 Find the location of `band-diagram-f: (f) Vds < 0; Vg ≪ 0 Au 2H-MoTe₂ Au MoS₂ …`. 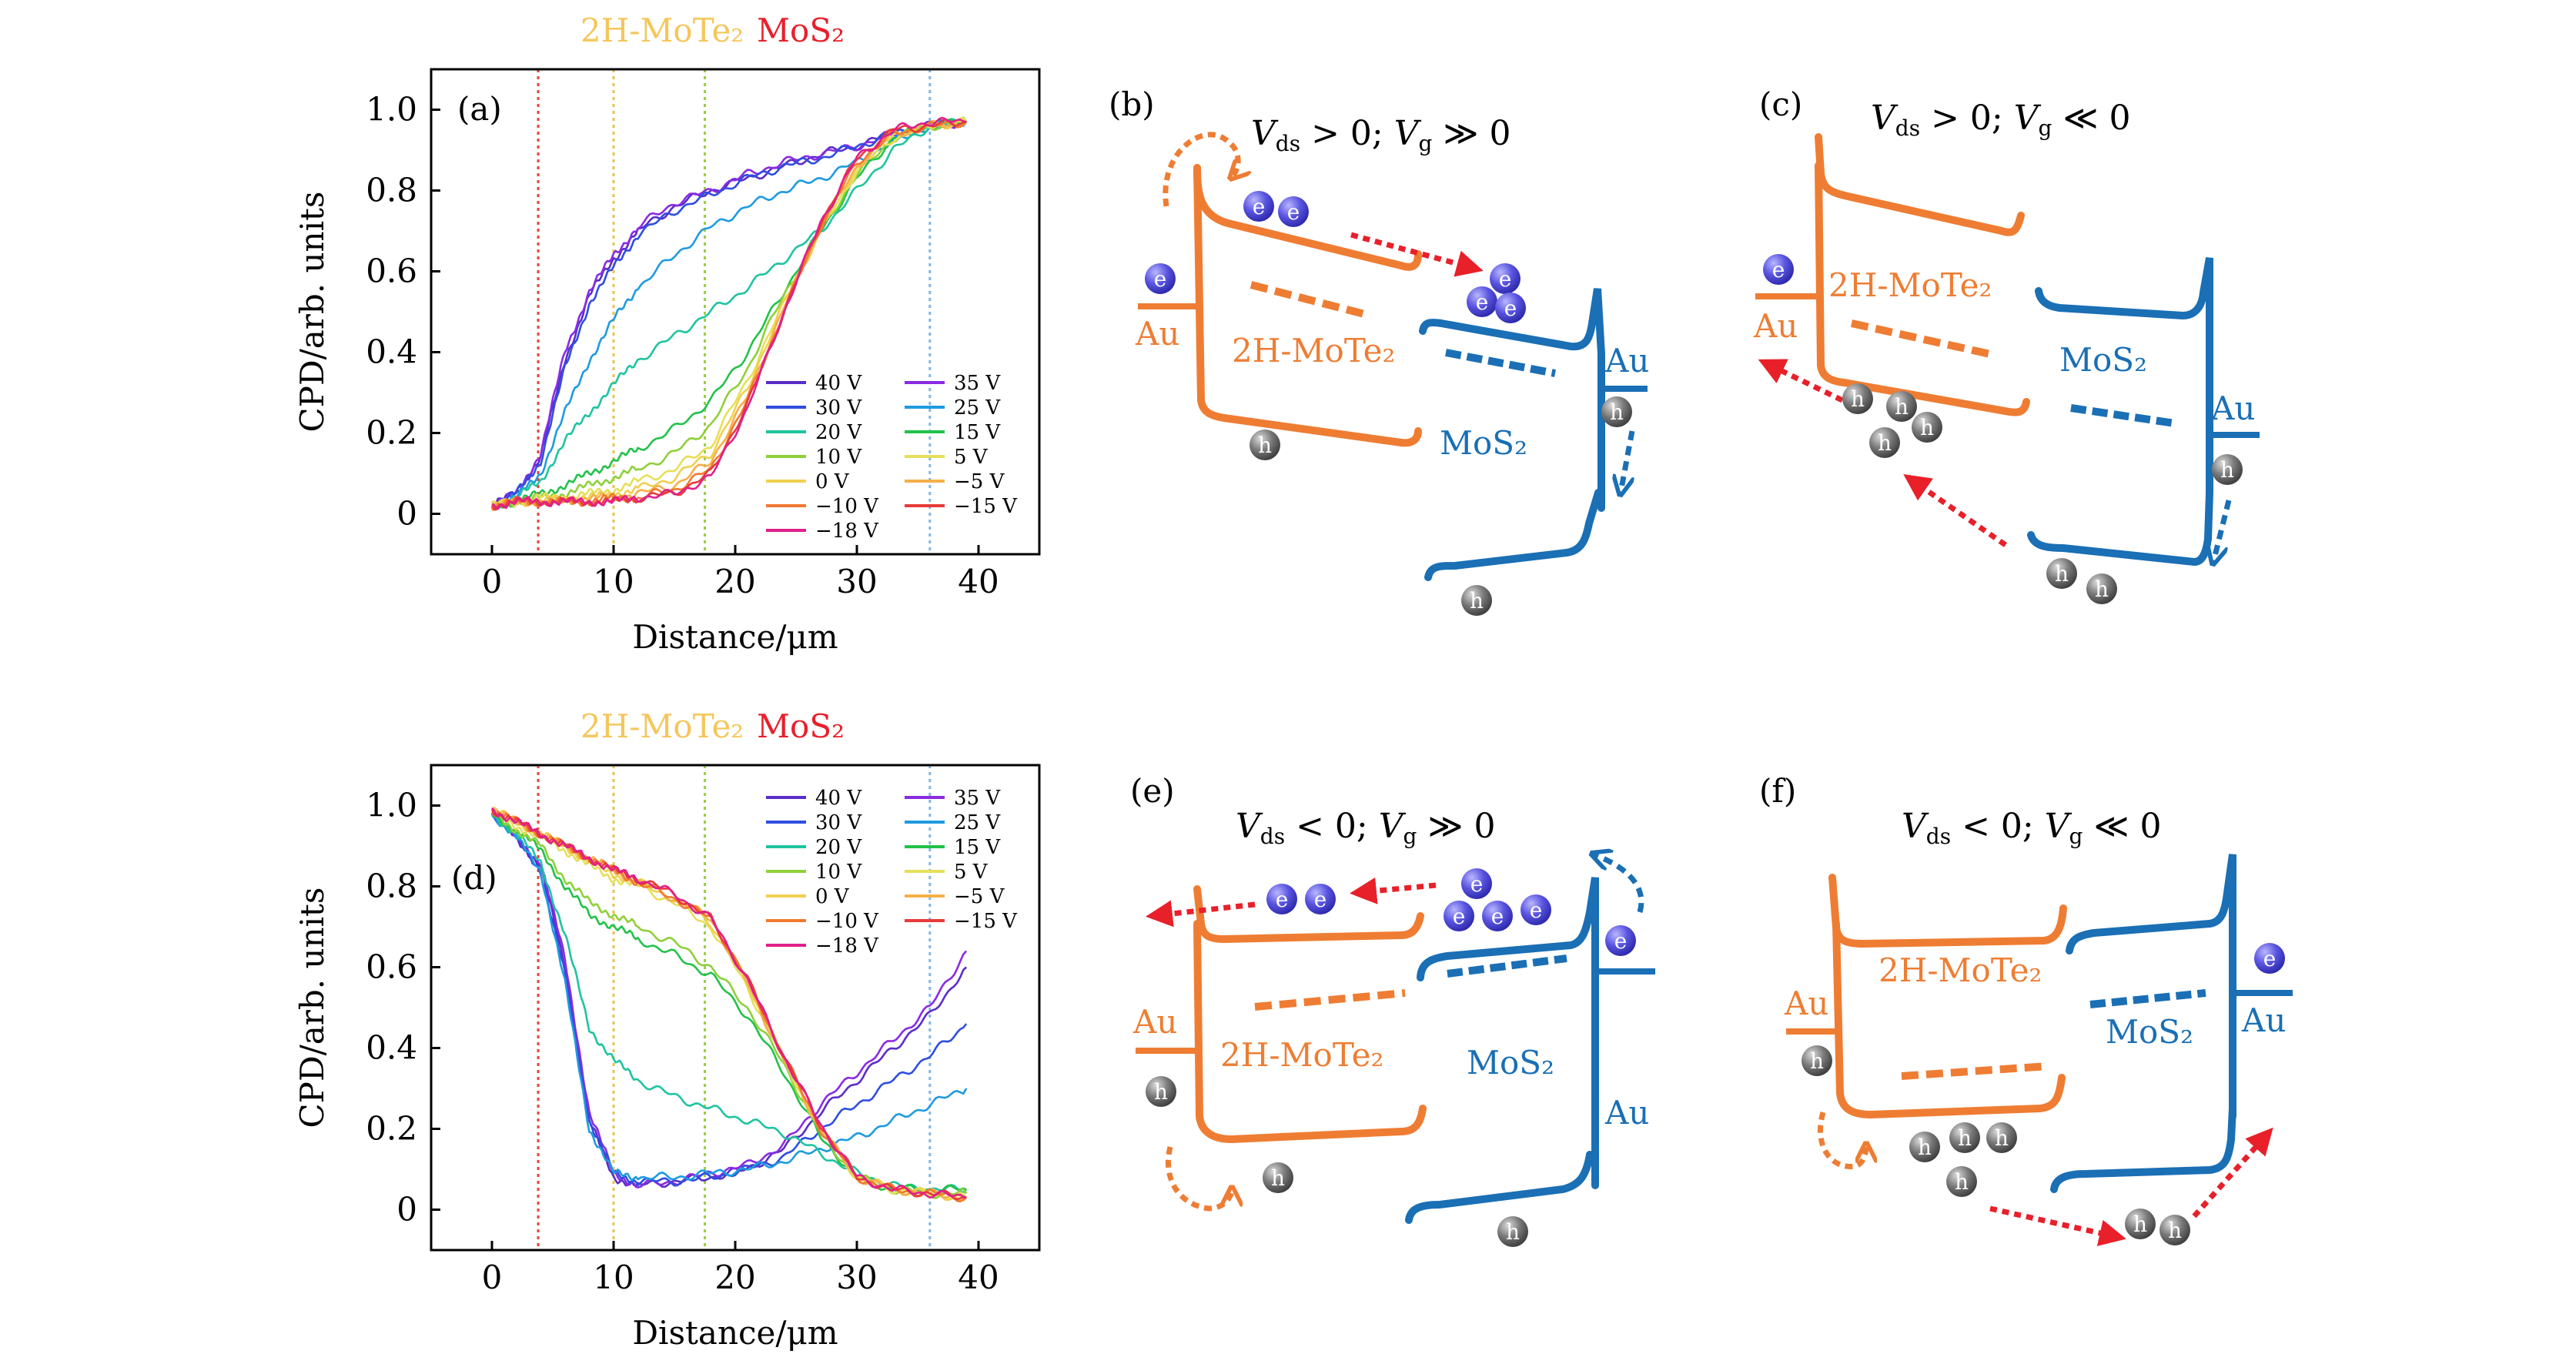

band-diagram-f: (f) Vds < 0; Vg ≪ 0 Au 2H-MoTe₂ Au MoS₂ … is located at coordinates (2026, 1009).